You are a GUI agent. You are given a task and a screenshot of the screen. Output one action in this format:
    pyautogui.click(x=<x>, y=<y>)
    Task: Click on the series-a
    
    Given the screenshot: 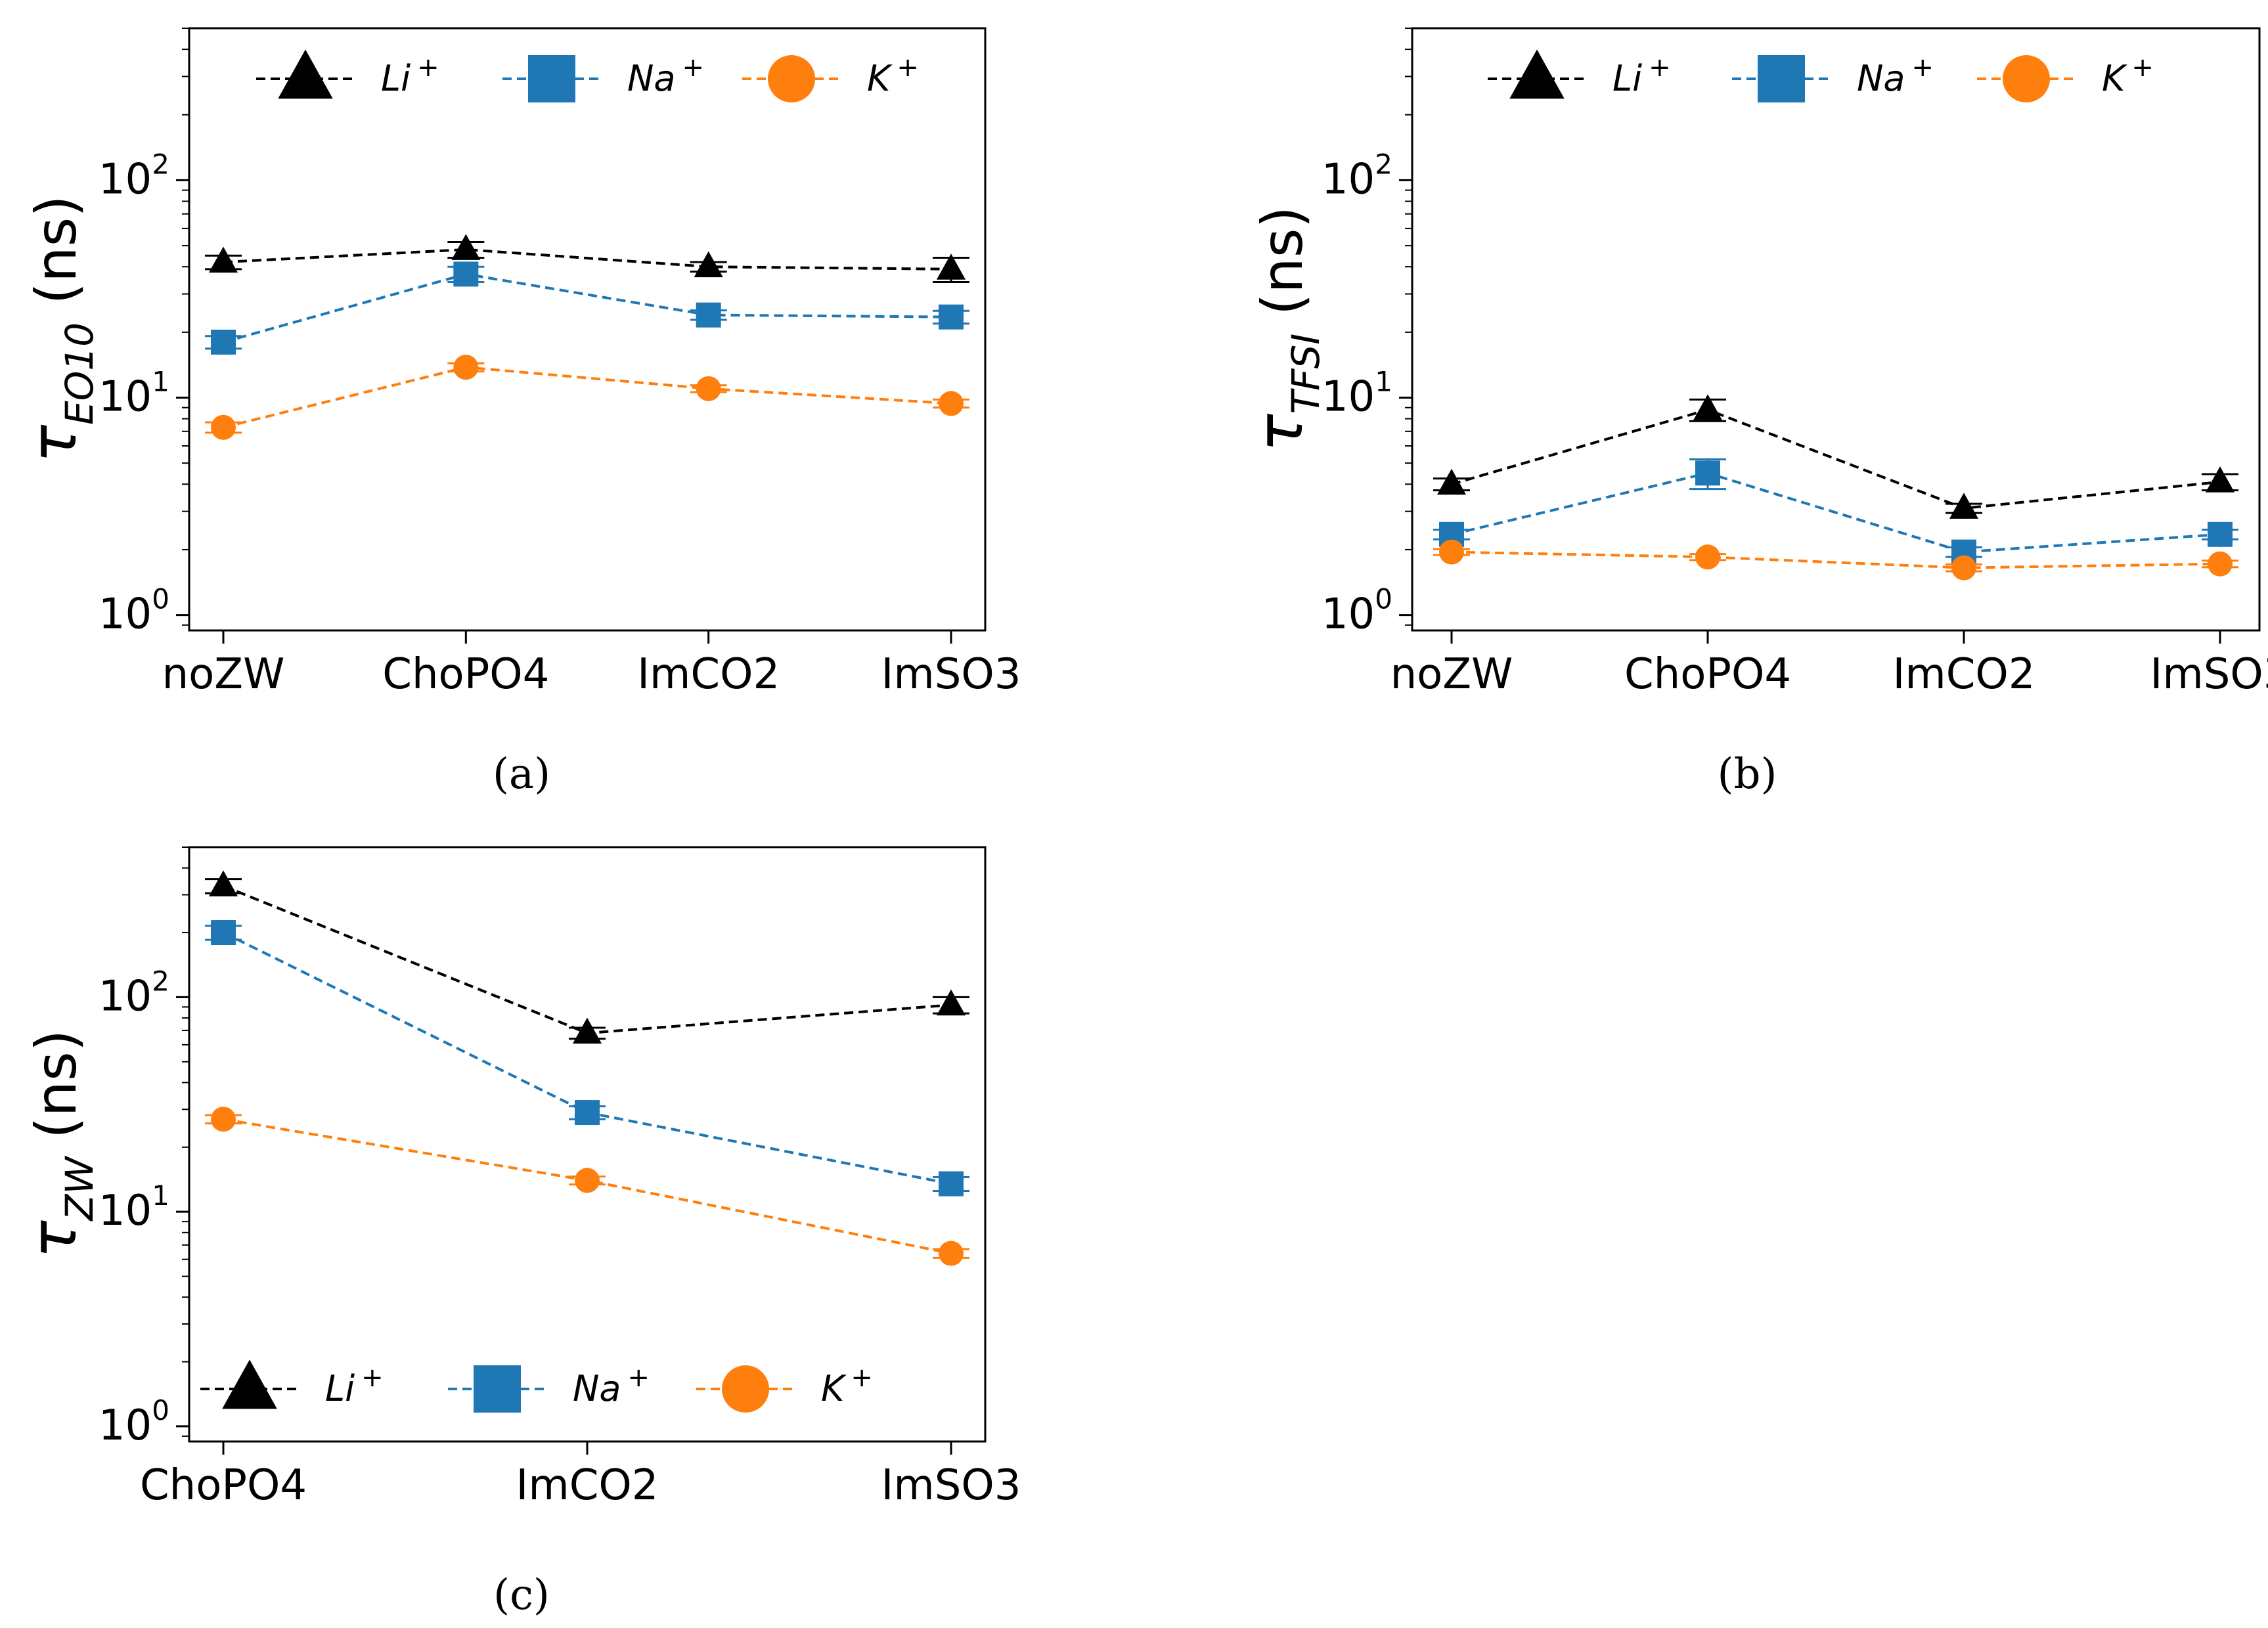 What is the action you would take?
    pyautogui.click(x=587, y=337)
    